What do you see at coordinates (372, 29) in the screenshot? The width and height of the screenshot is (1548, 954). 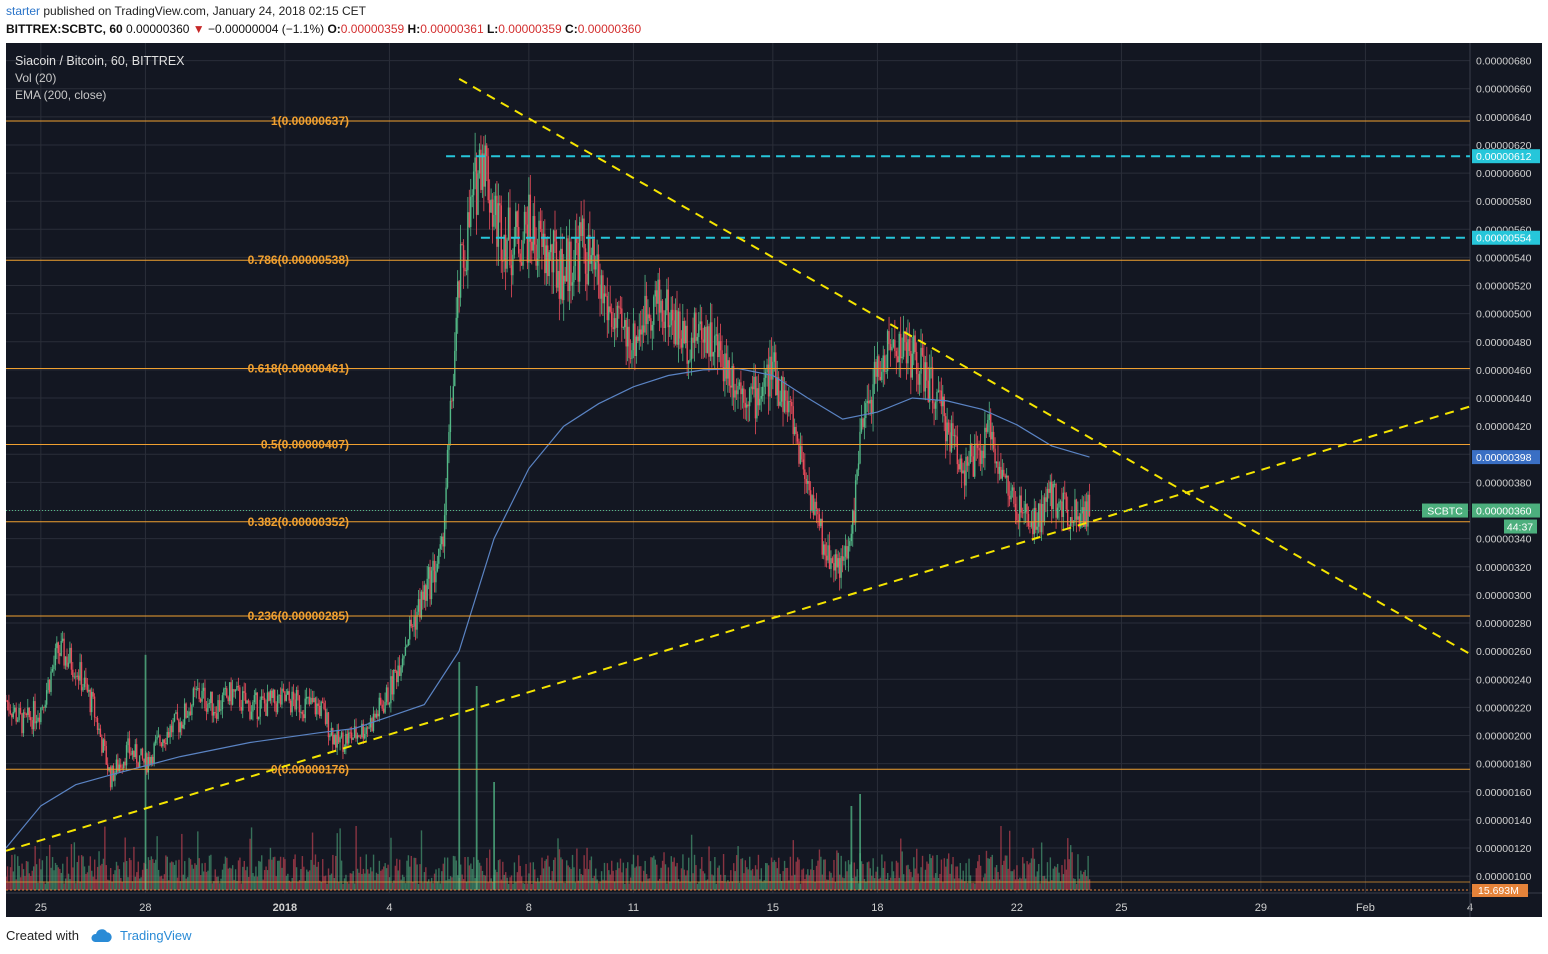 I see `open-value: 0.00000359` at bounding box center [372, 29].